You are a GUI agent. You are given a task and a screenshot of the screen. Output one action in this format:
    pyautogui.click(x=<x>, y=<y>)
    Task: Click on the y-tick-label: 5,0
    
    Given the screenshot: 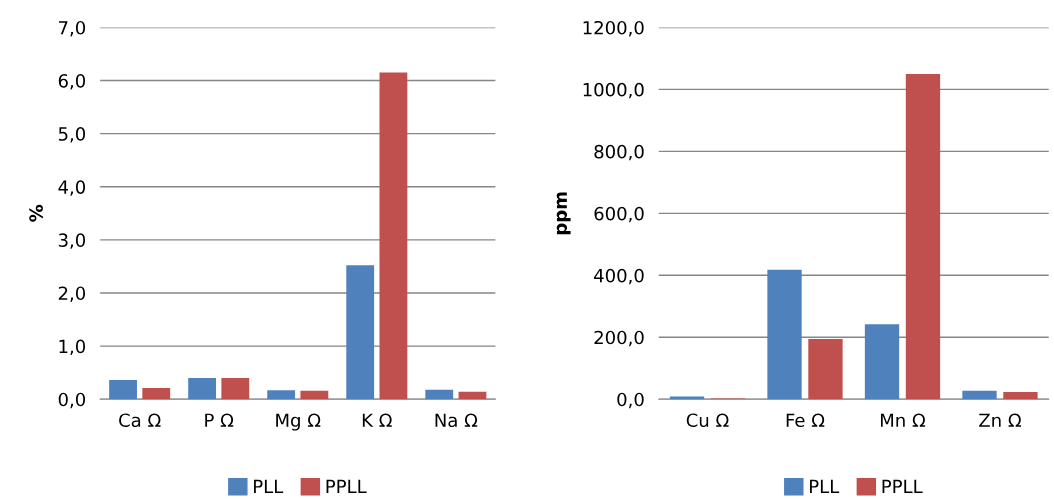 What is the action you would take?
    pyautogui.click(x=72, y=135)
    